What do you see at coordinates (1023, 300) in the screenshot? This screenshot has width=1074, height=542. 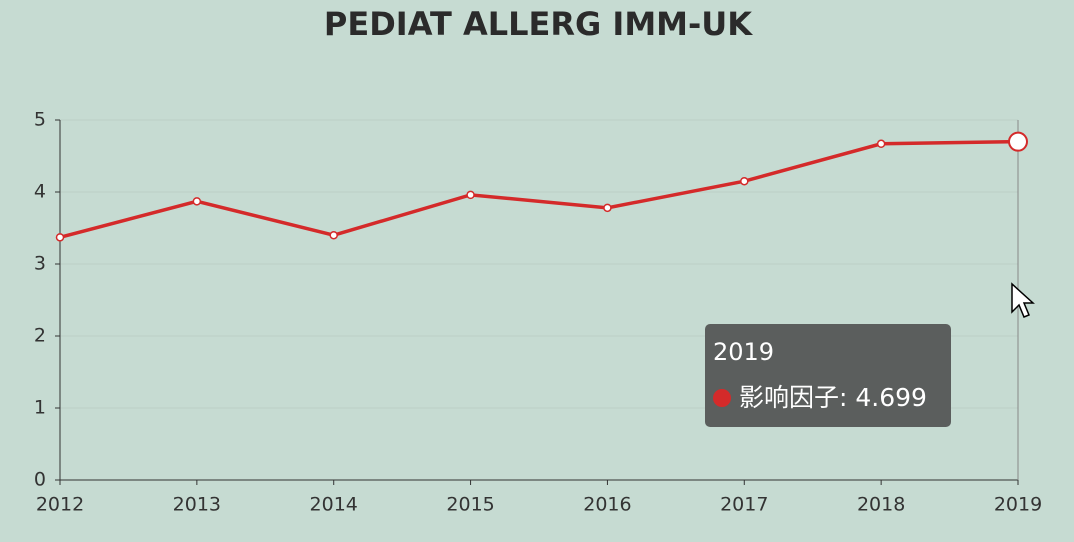 I see `cursor` at bounding box center [1023, 300].